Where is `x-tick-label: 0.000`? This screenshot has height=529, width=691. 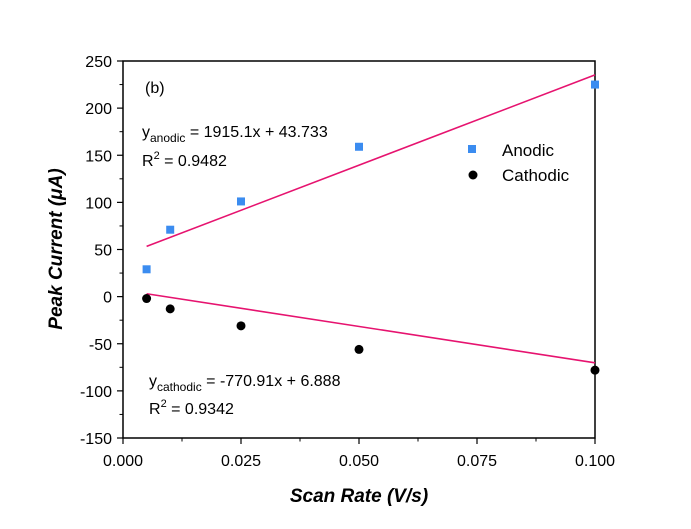
x-tick-label: 0.000 is located at coordinates (123, 461).